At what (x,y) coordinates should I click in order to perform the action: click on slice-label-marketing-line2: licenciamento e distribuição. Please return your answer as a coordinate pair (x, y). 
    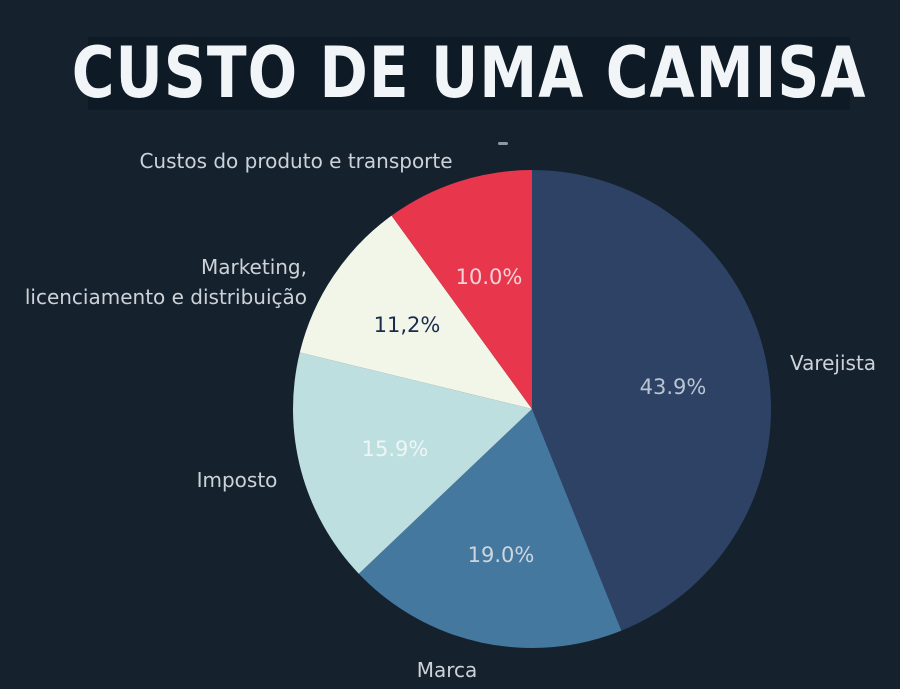
    Looking at the image, I should click on (165, 297).